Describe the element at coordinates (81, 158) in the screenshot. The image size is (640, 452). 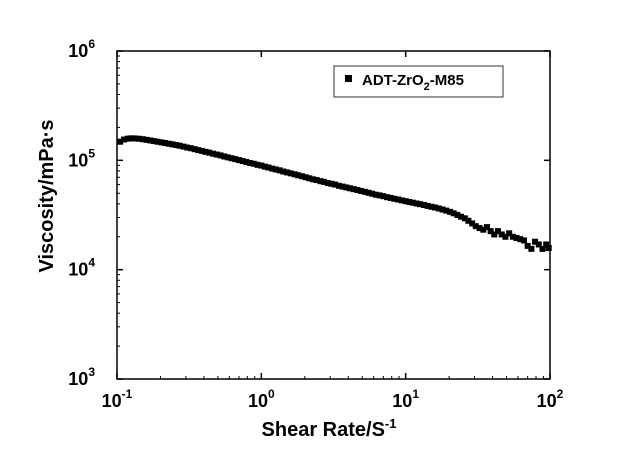
I see `y-tick-label: 10⁵` at that location.